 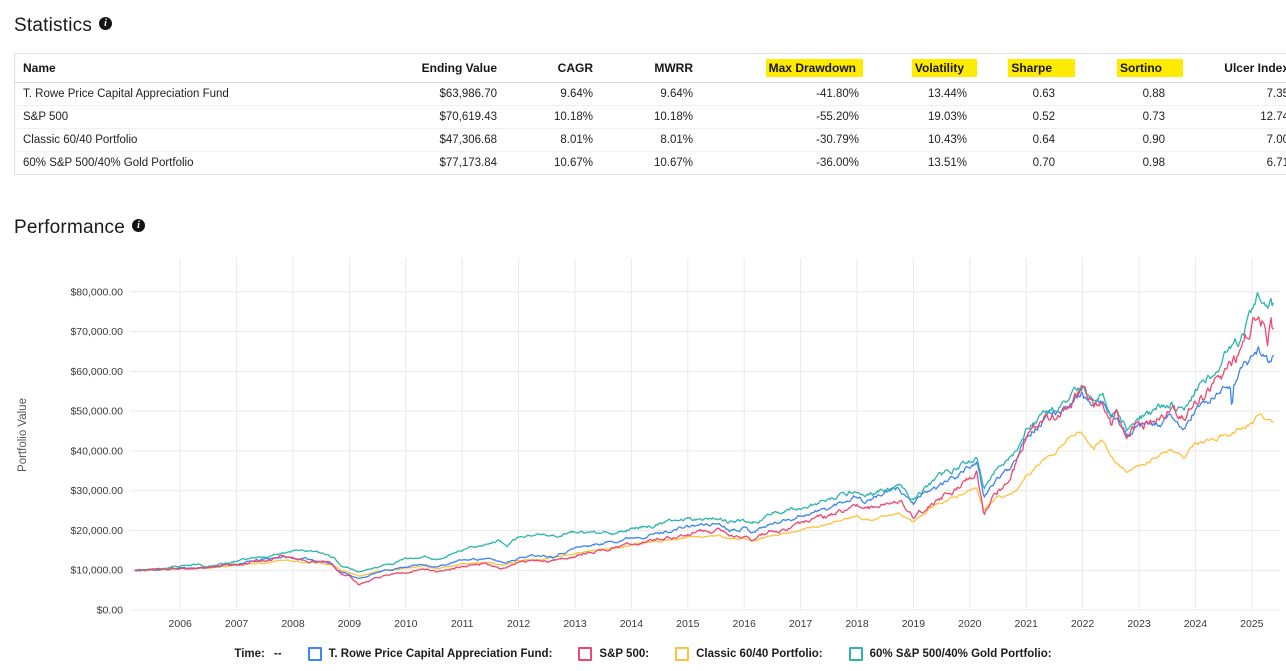 I want to click on legend-time: Time: --, so click(x=257, y=654).